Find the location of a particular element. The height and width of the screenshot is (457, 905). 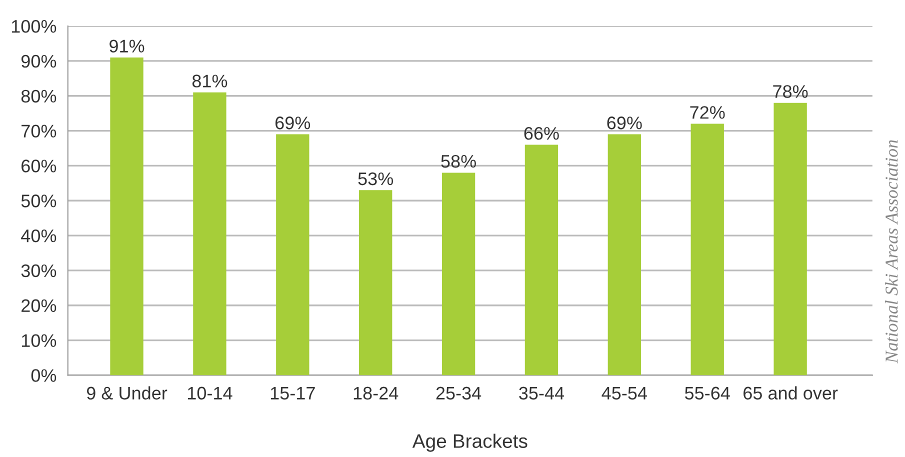

y-tick-label: 90% is located at coordinates (38, 61).